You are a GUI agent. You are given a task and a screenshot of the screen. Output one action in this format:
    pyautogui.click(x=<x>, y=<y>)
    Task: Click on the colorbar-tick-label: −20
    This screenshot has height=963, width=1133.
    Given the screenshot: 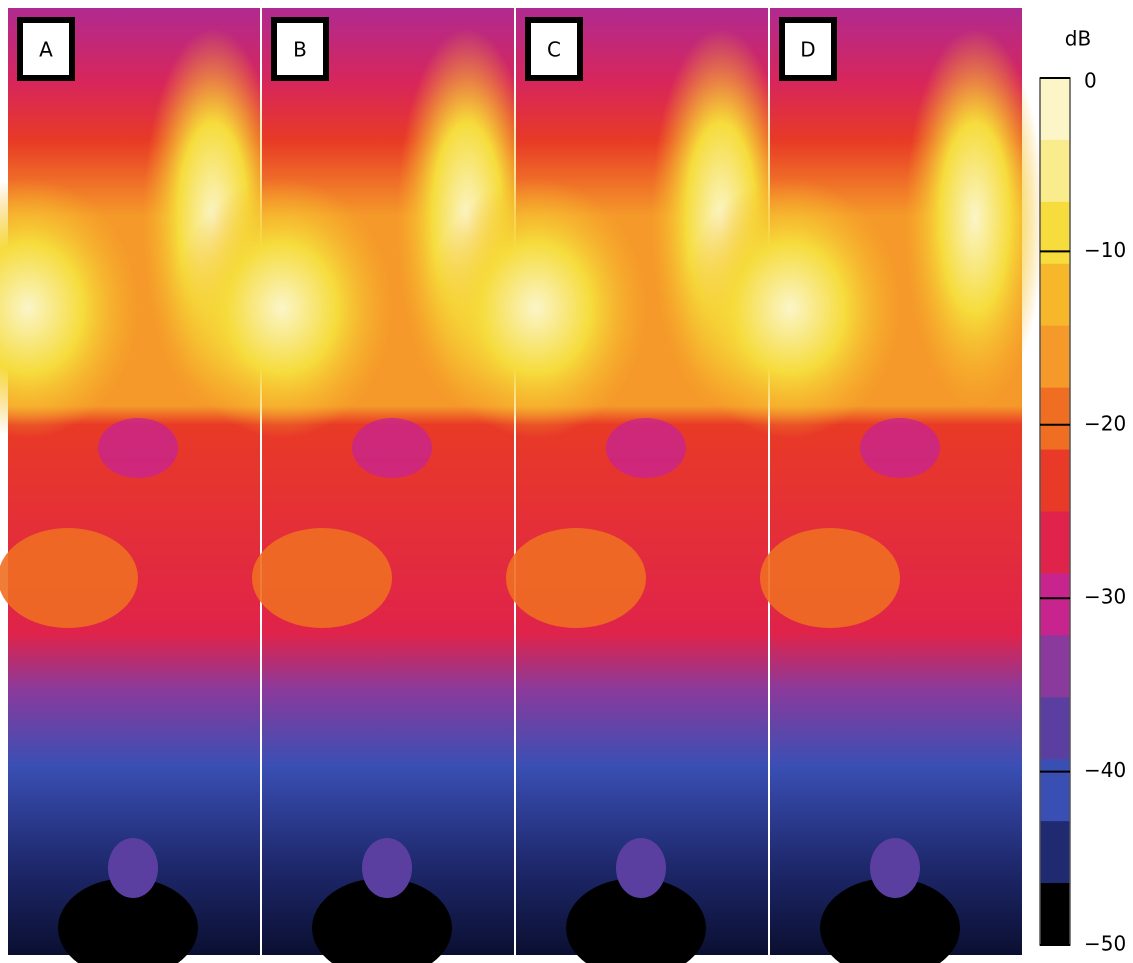 What is the action you would take?
    pyautogui.click(x=1105, y=423)
    